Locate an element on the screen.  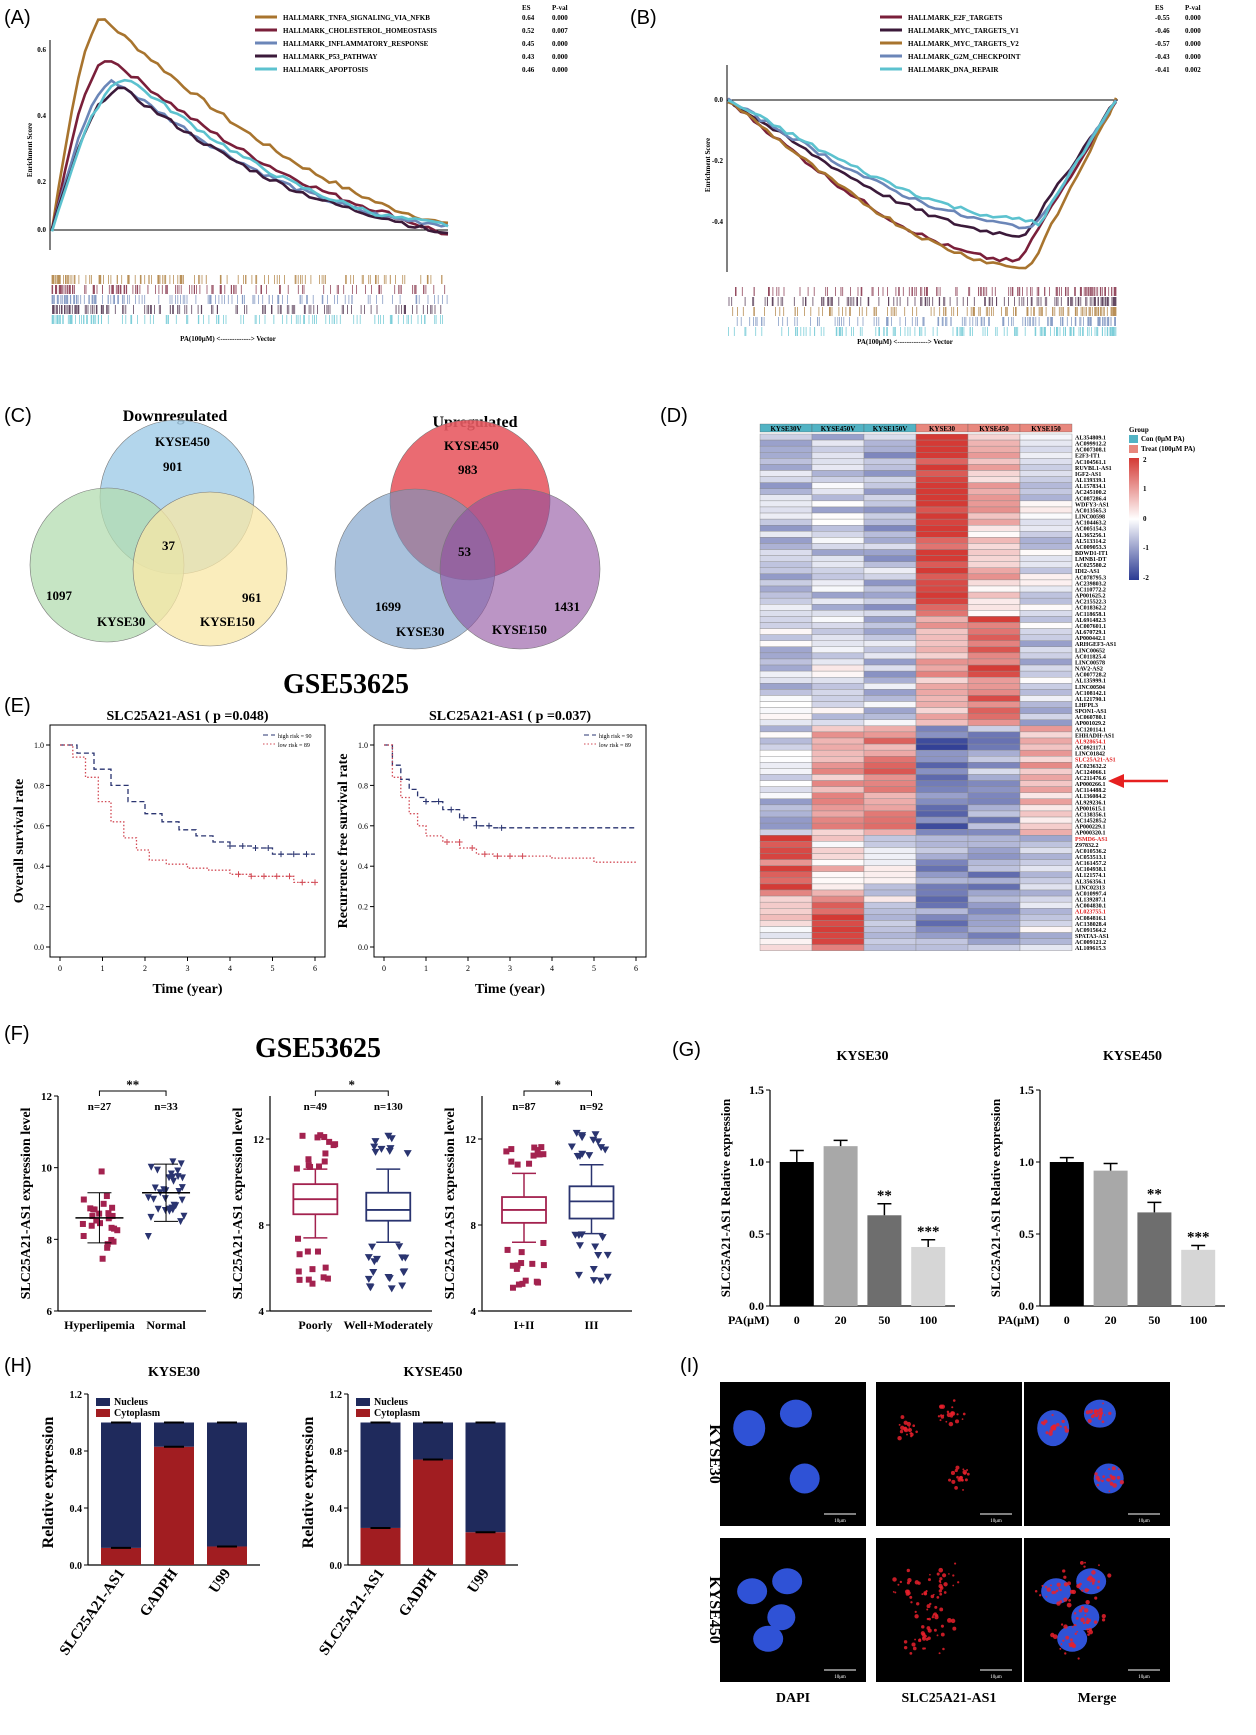
h-xtick-0-1: GADPH is located at coordinates (159, 1593).